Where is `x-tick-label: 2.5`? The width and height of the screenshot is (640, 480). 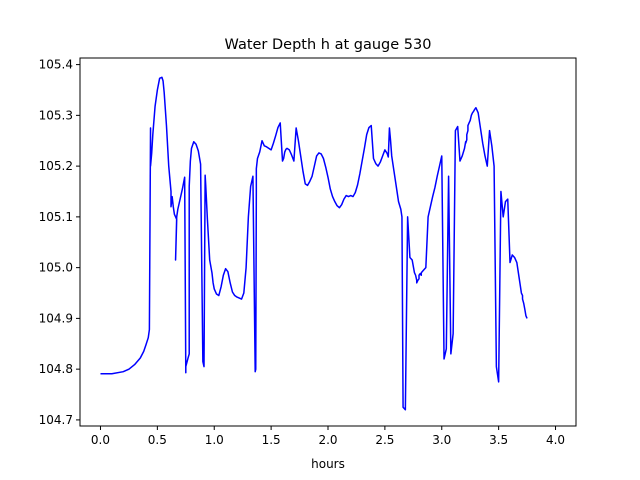 x-tick-label: 2.5 is located at coordinates (384, 440).